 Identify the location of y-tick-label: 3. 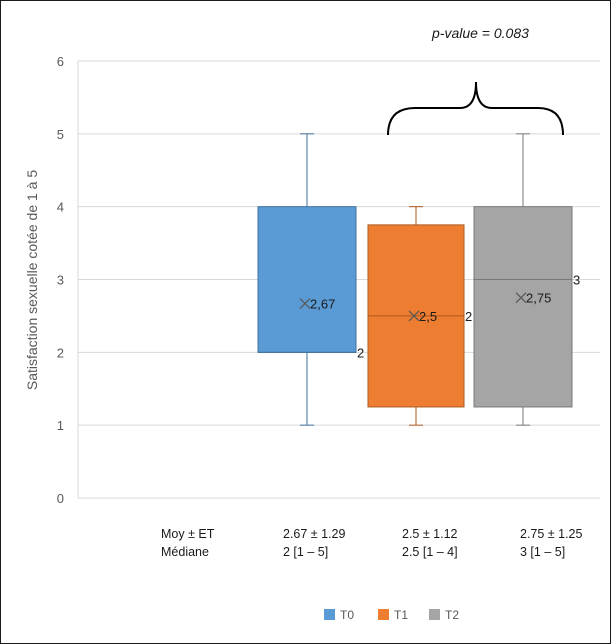
(60, 280).